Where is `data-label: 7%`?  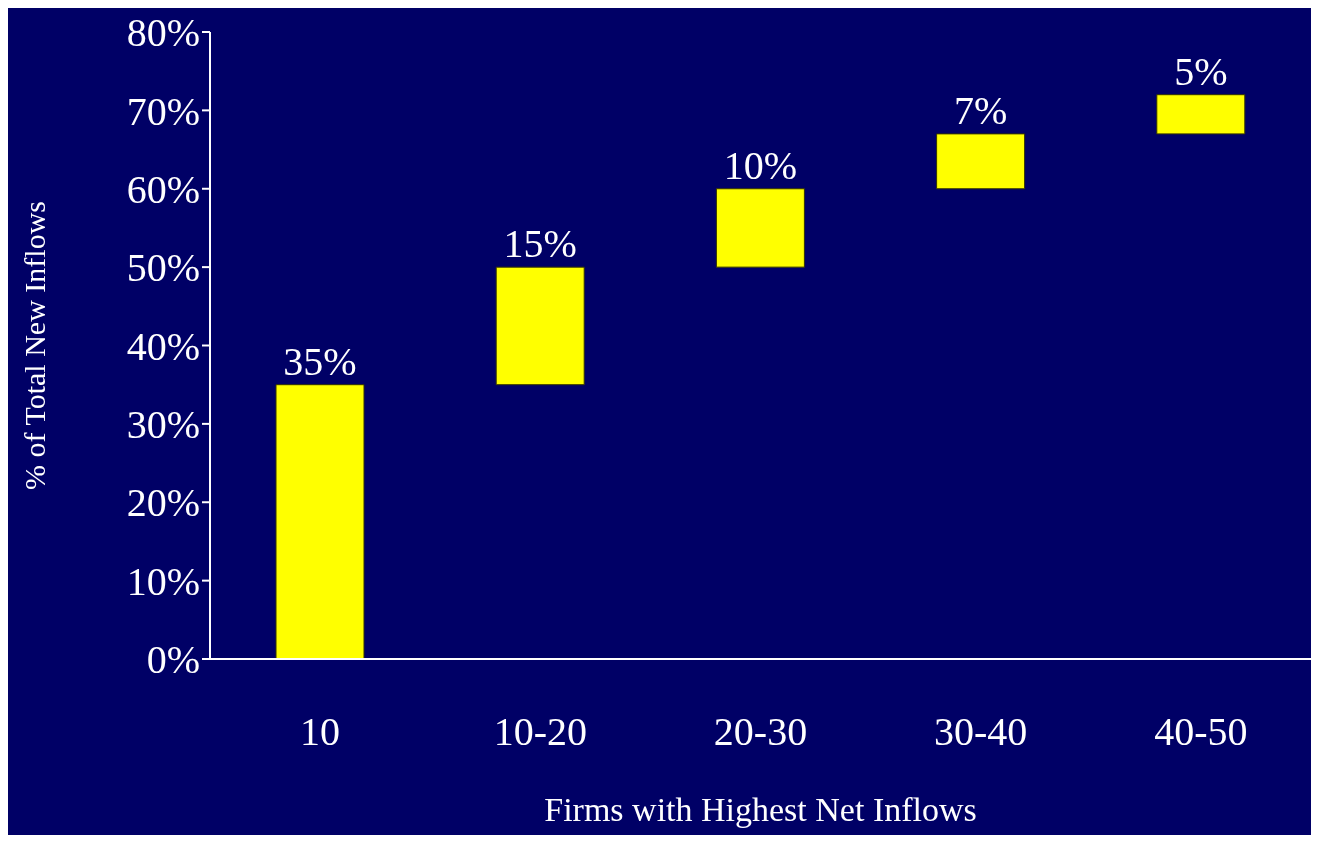
data-label: 7% is located at coordinates (980, 110).